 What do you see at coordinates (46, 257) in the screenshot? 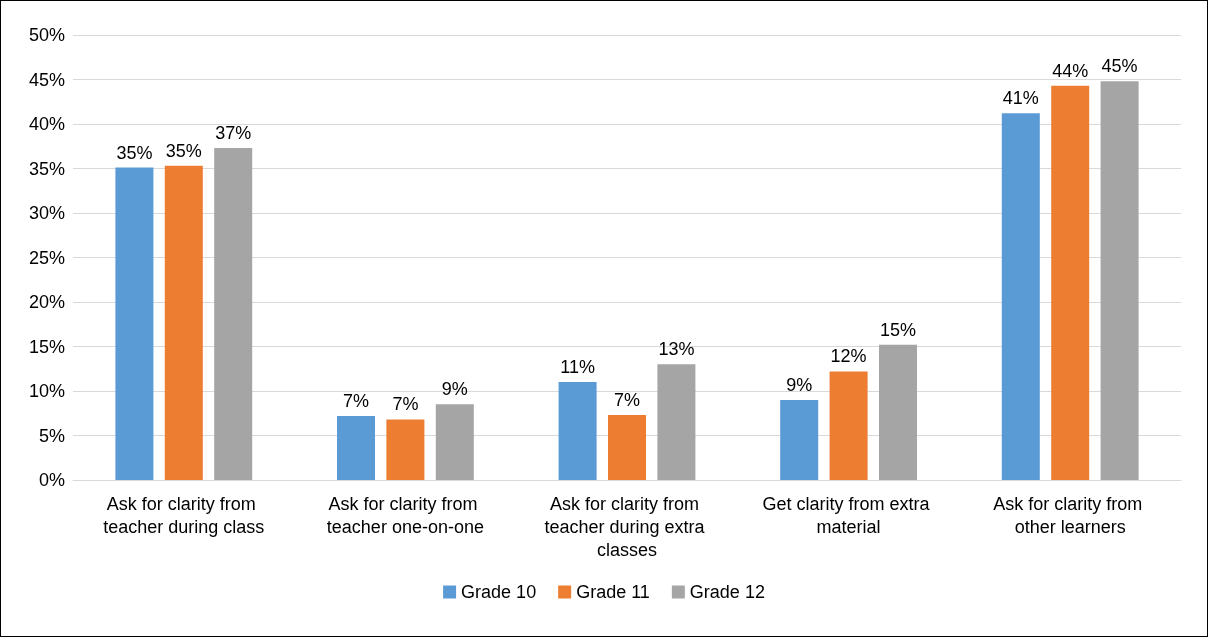
I see `y-tick-label: 25%` at bounding box center [46, 257].